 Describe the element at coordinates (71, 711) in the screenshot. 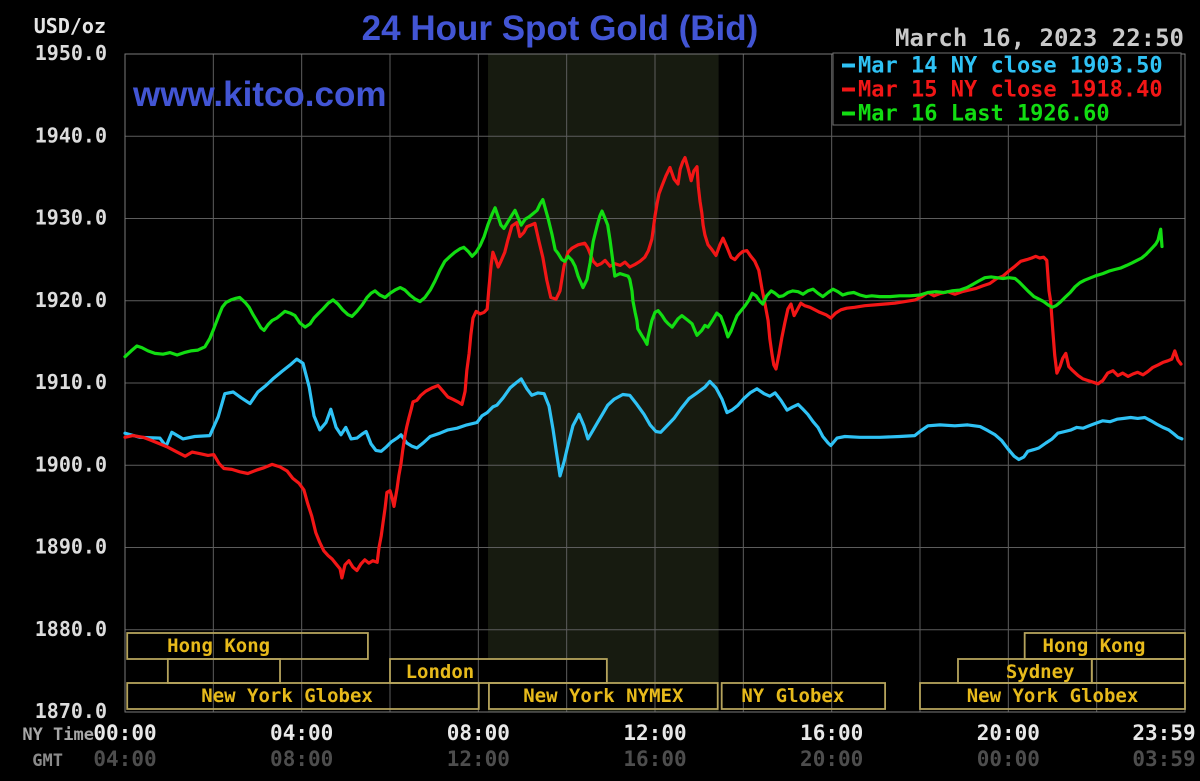

I see `y-tick-label: 1870.0` at that location.